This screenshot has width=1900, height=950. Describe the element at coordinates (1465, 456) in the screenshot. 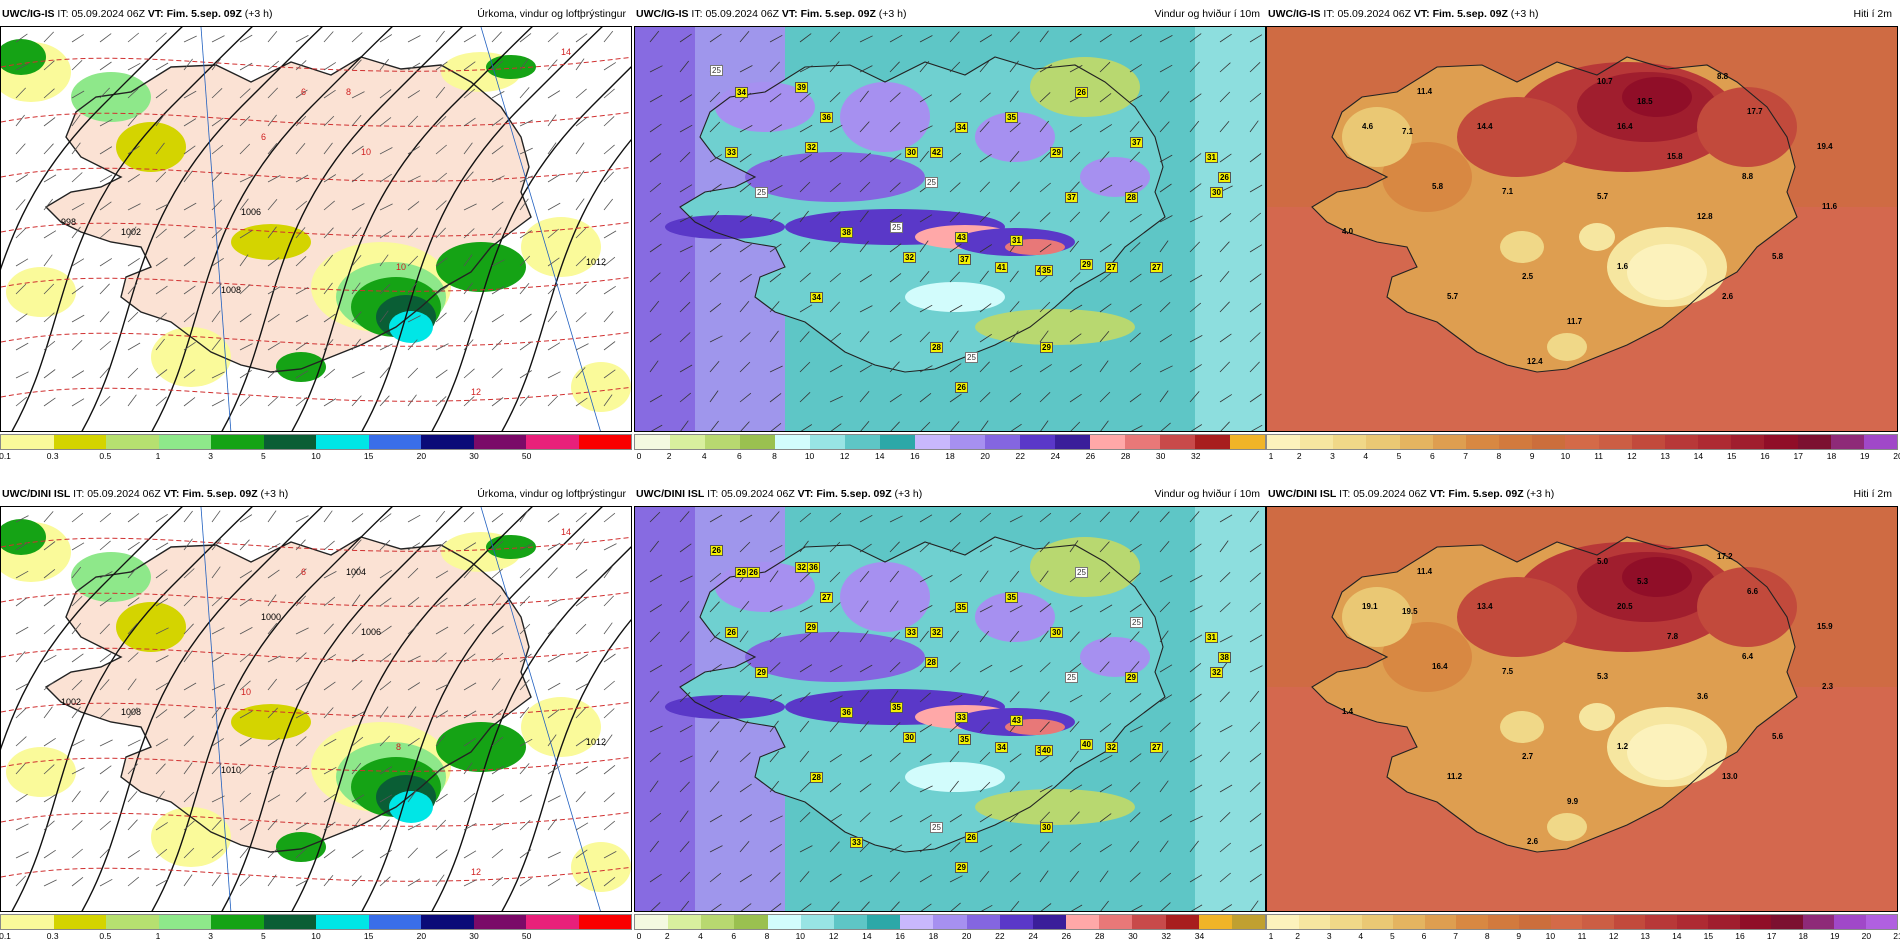

I see `colorbar-tick-label: 7` at that location.